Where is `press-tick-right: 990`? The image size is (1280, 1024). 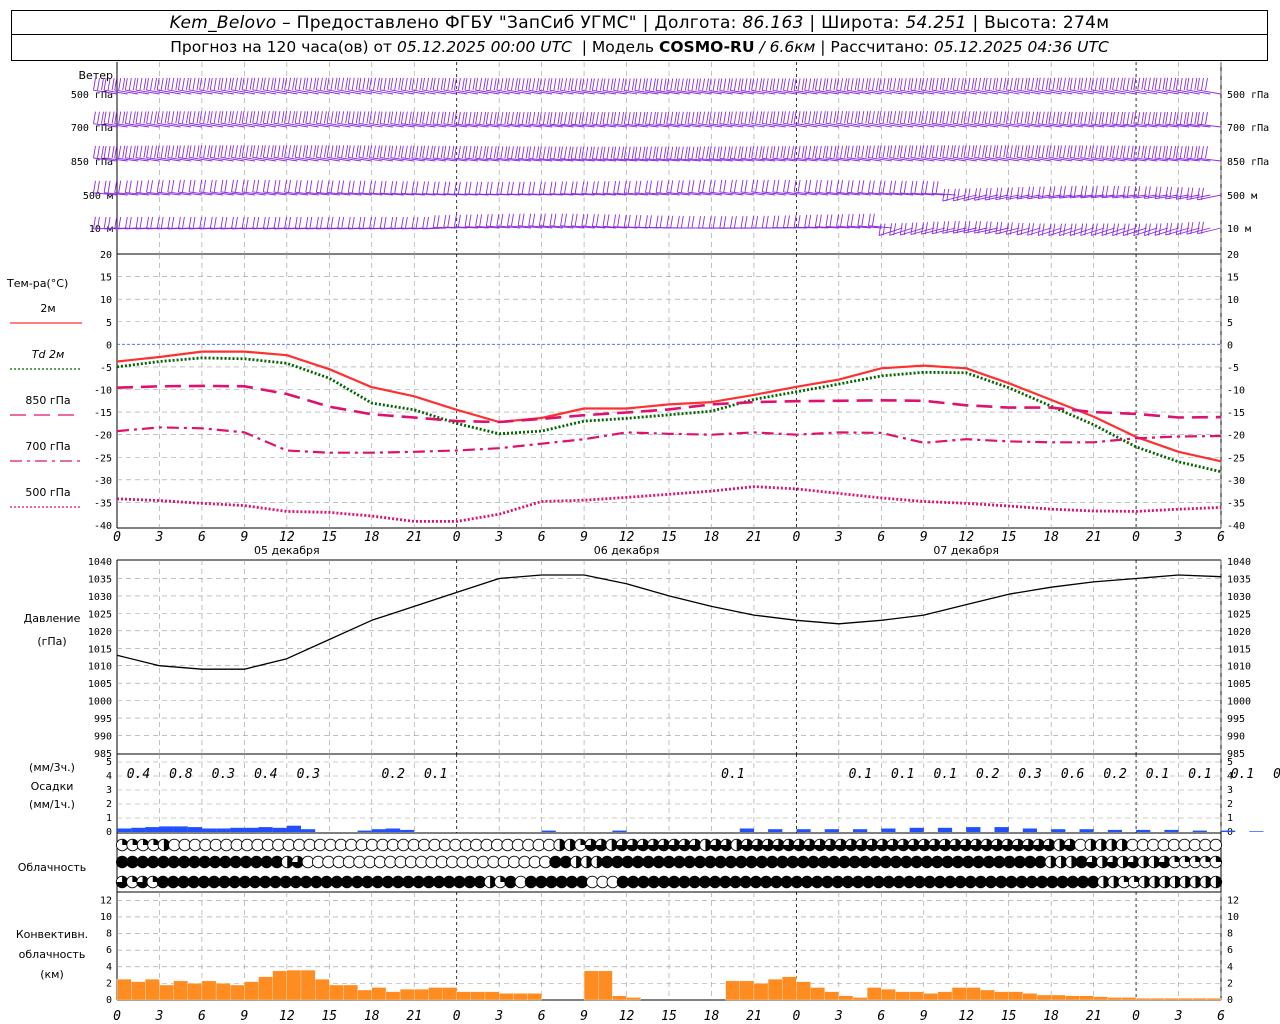 press-tick-right: 990 is located at coordinates (1236, 737).